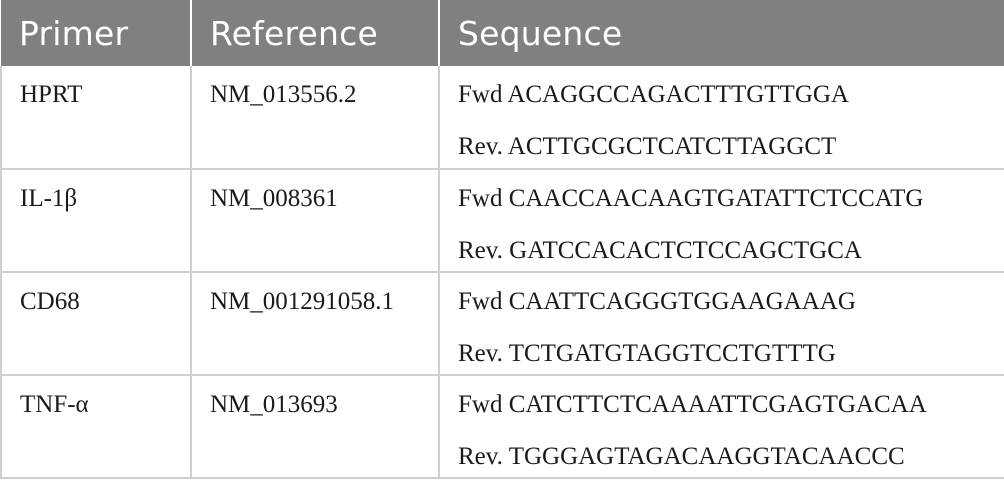  Describe the element at coordinates (647, 353) in the screenshot. I see `reverse-sequence: Rev. TCTGATGTAGGTCCTGTTTG` at that location.